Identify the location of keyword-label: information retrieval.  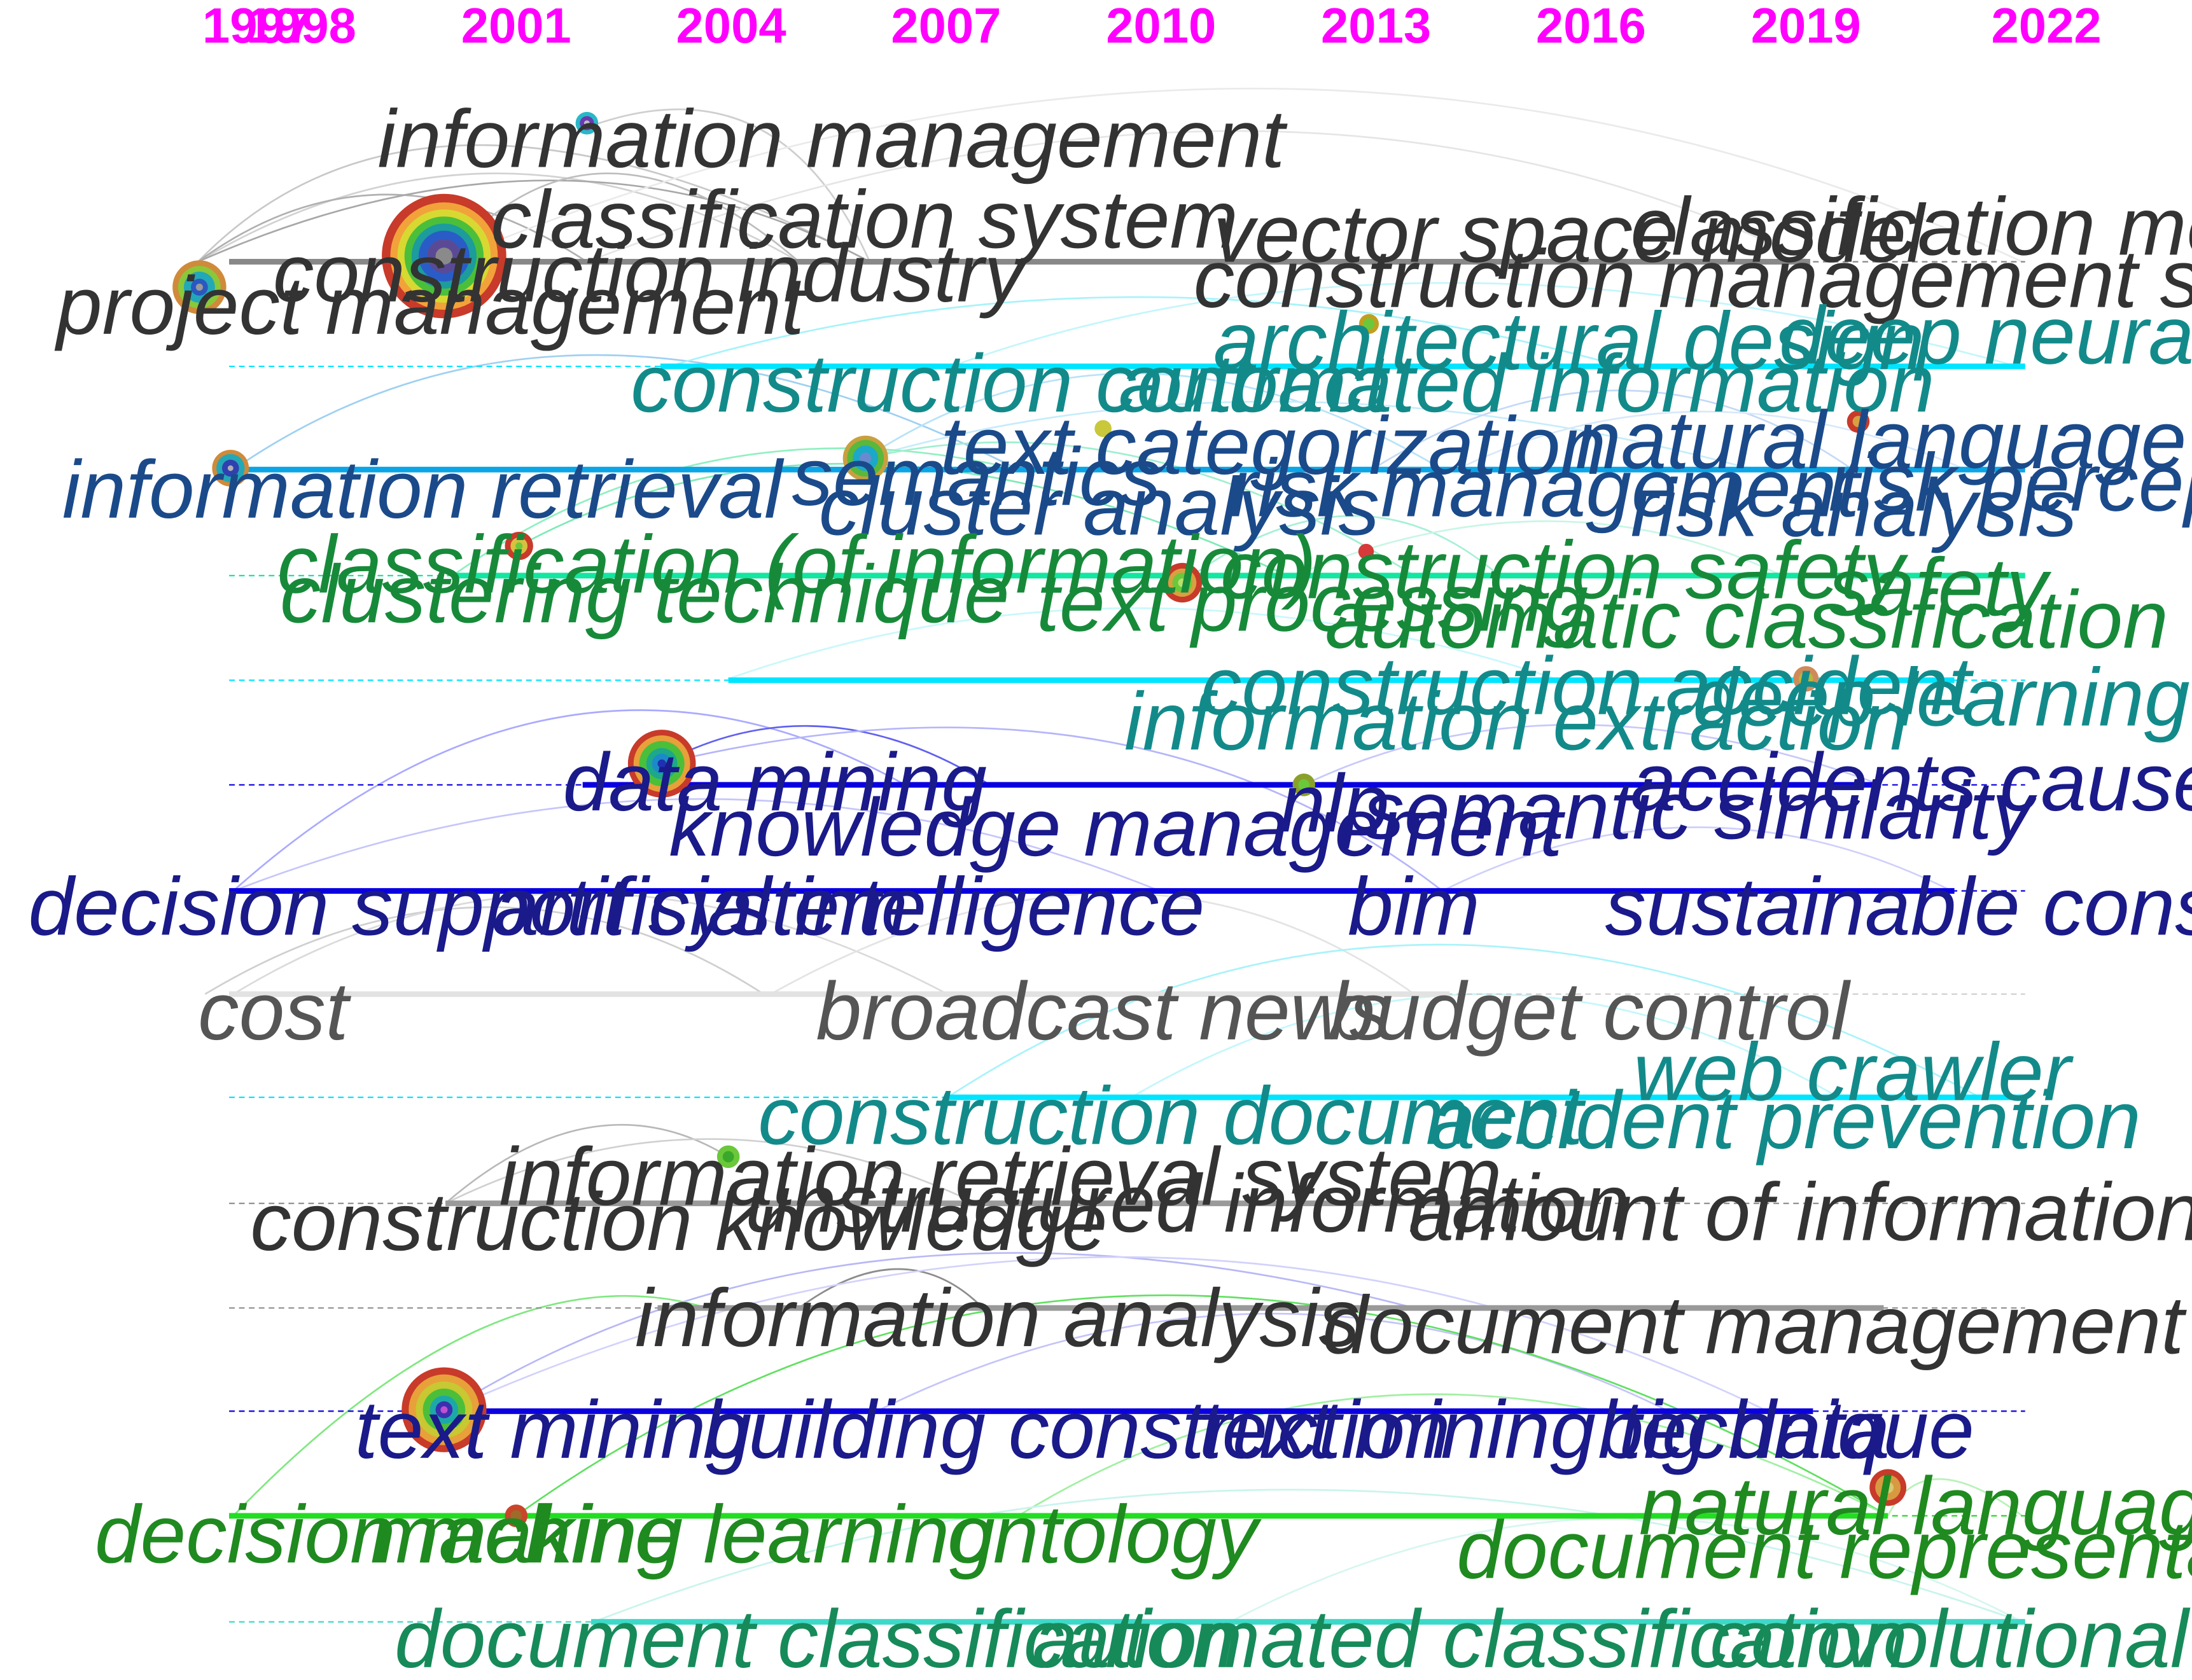
(423, 490).